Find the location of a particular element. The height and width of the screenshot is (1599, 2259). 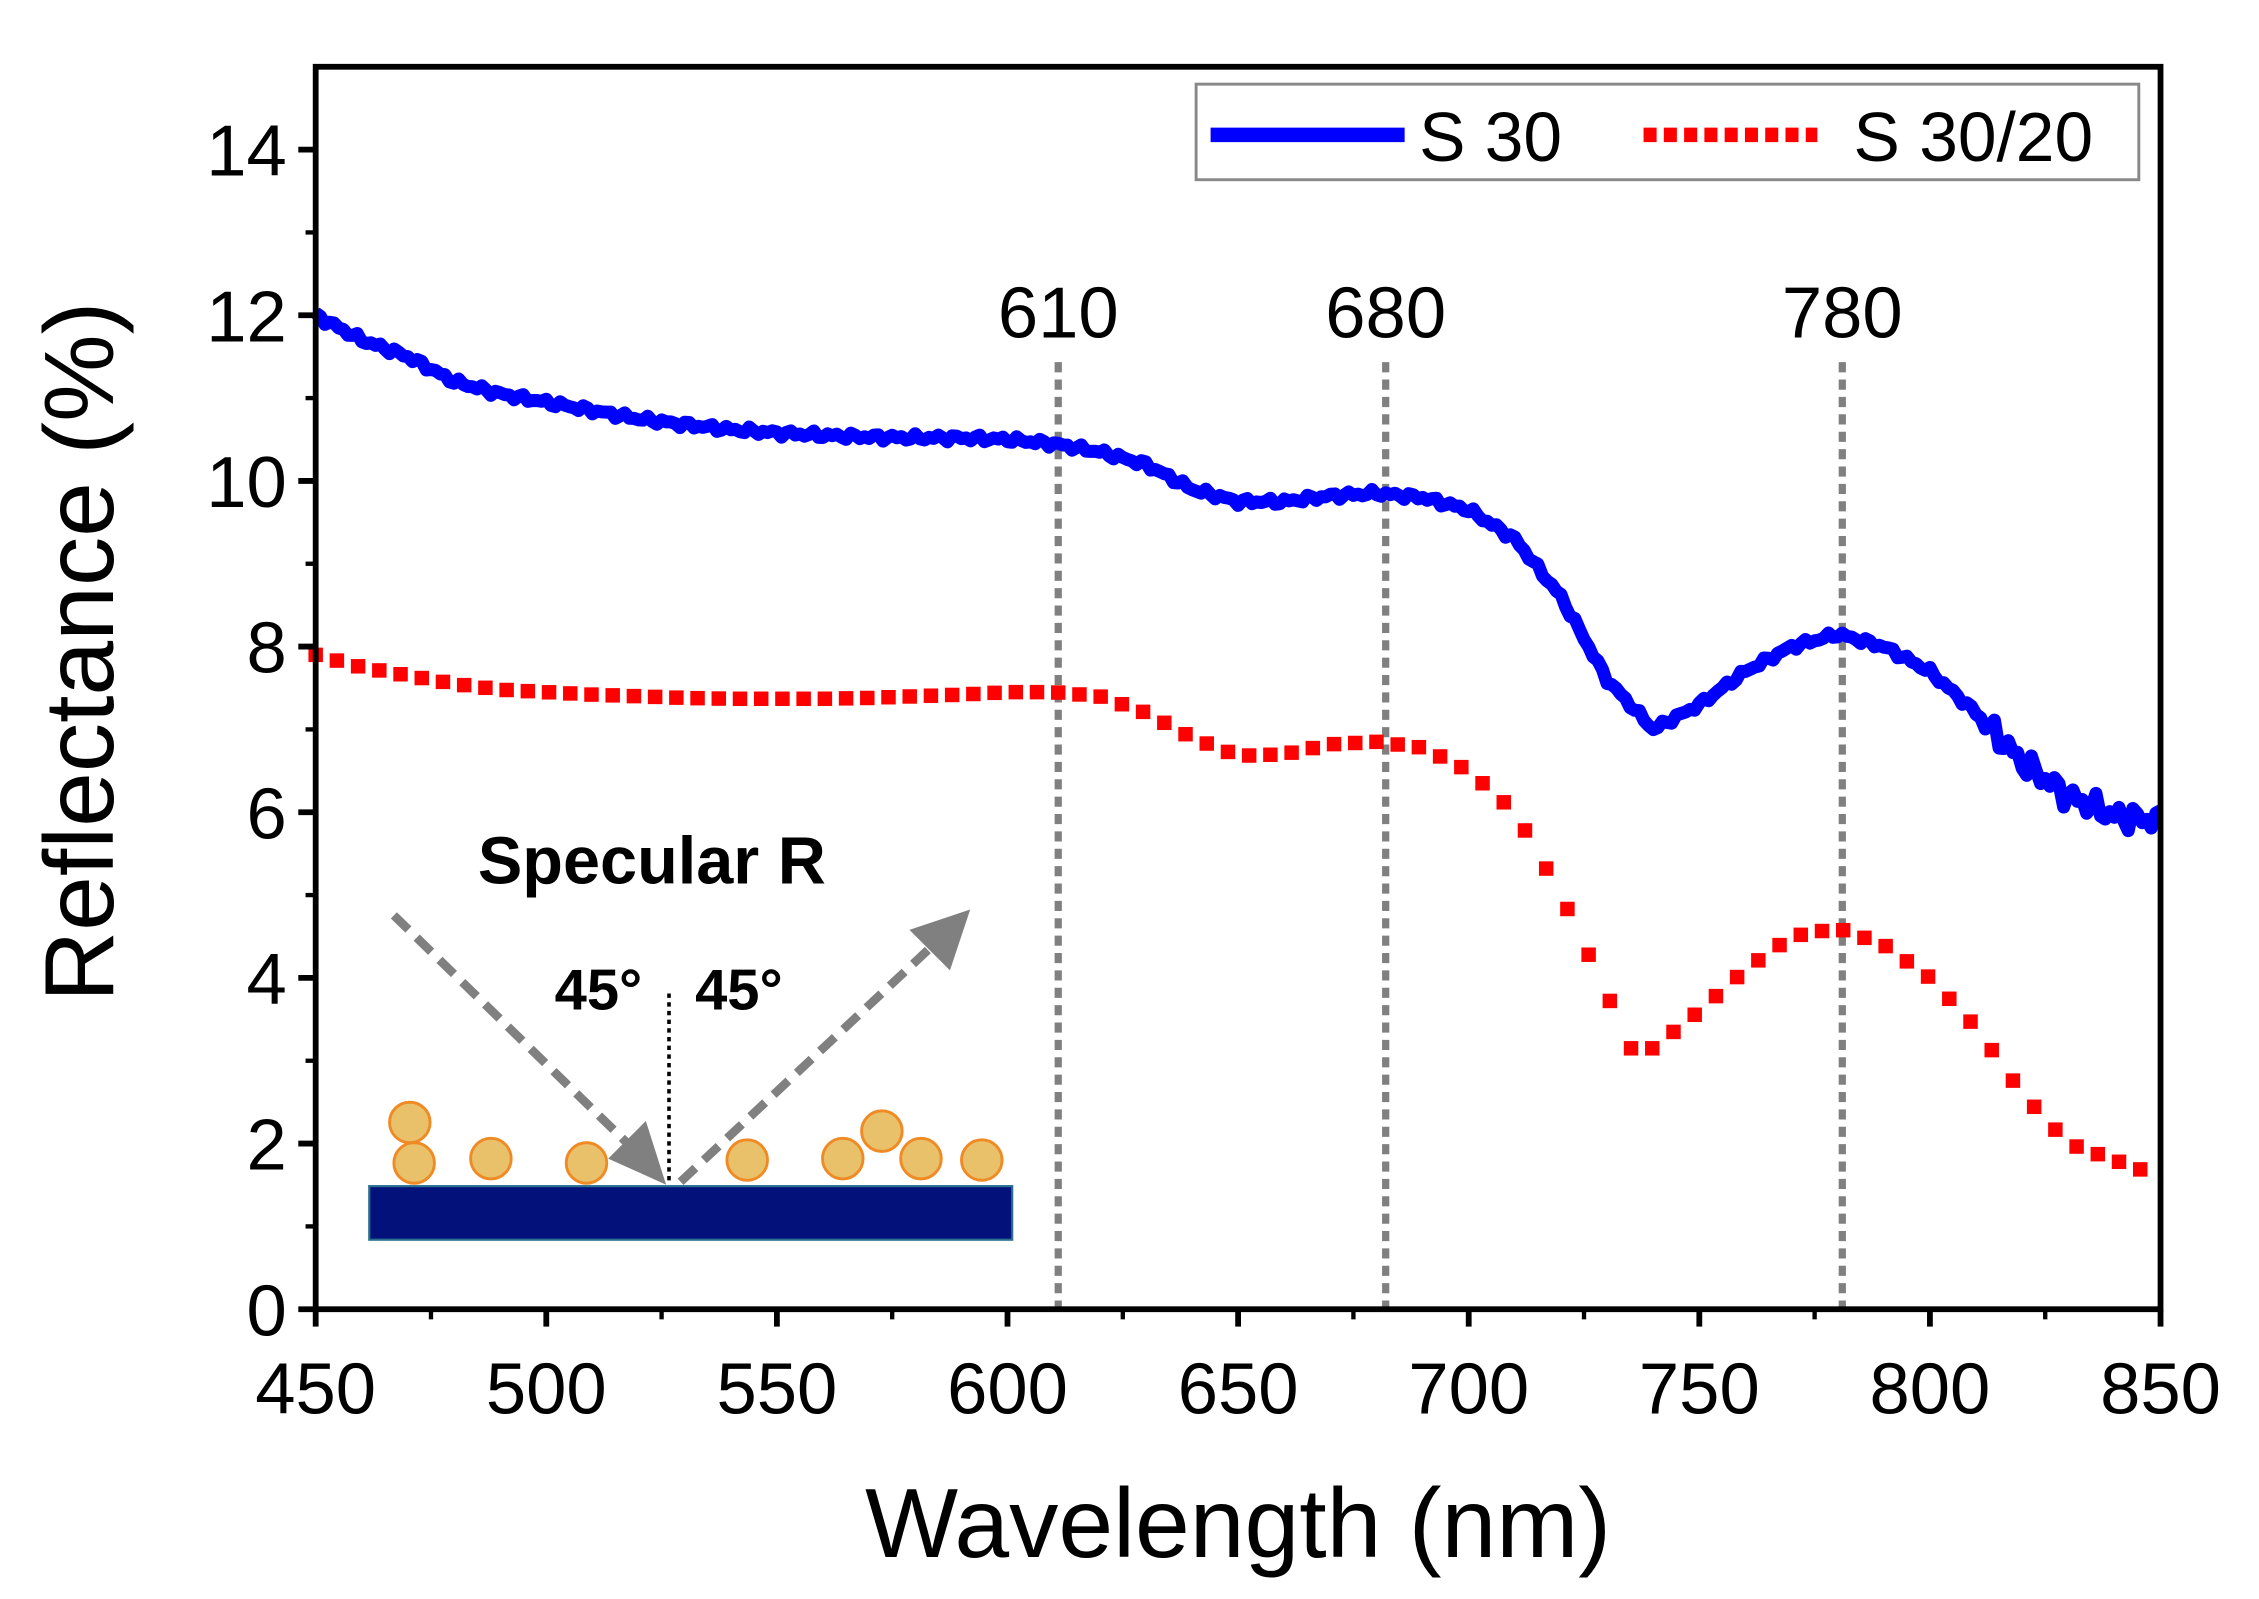

reference-line-label: 780 is located at coordinates (1842, 313).